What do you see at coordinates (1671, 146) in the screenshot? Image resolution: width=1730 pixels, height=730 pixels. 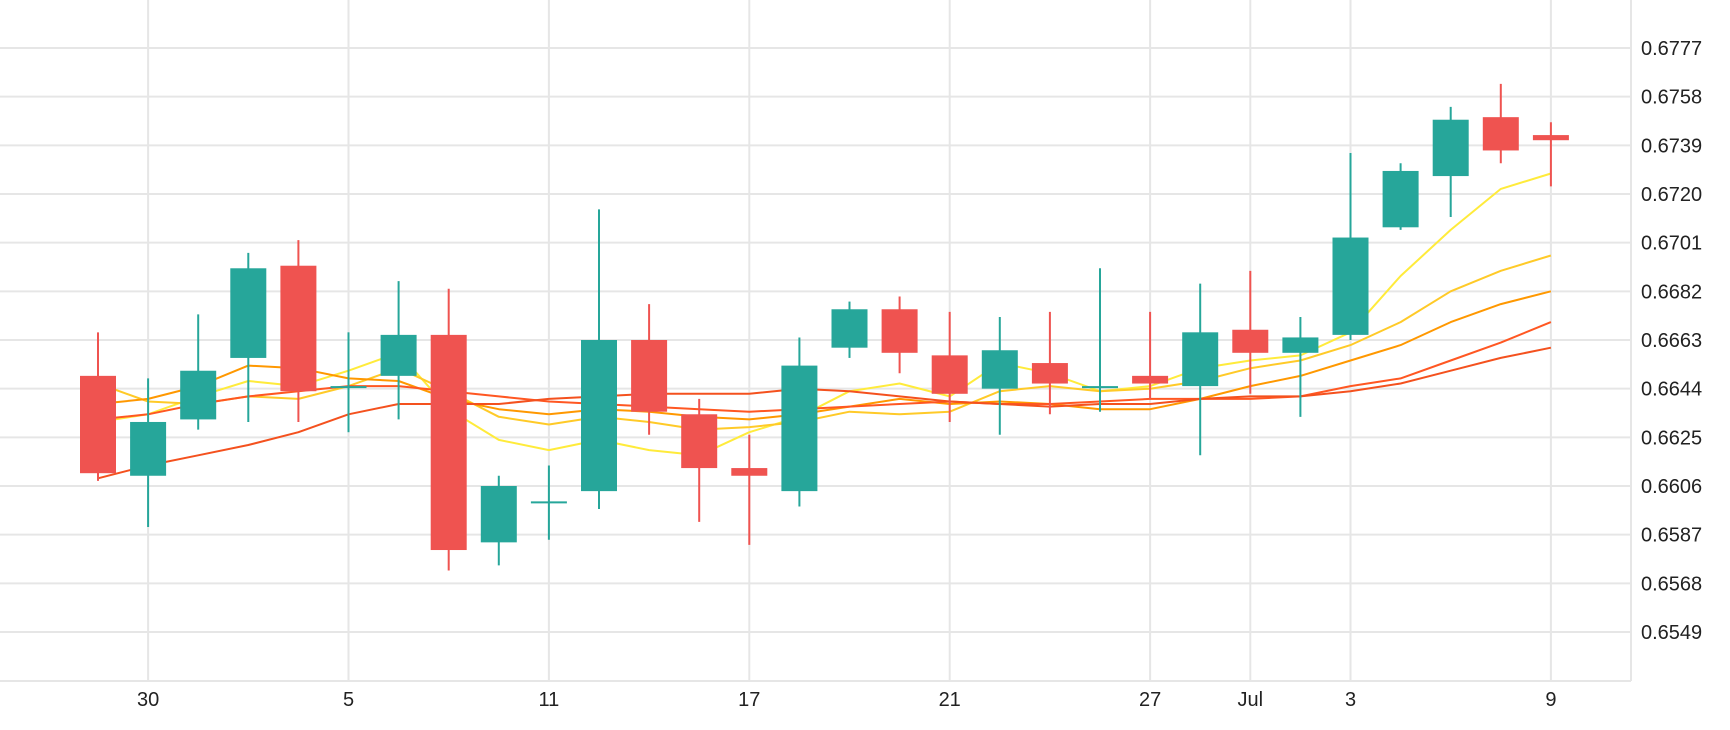 I see `y-tick-label: 0.6739` at bounding box center [1671, 146].